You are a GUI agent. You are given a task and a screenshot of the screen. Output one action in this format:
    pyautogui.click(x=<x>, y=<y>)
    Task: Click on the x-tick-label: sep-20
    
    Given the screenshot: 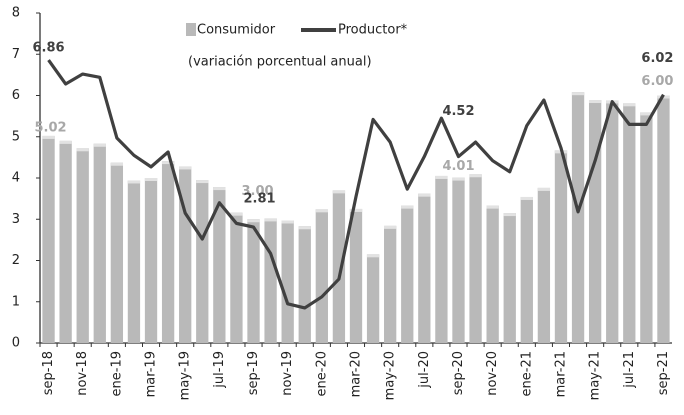 What is the action you would take?
    pyautogui.click(x=458, y=373)
    